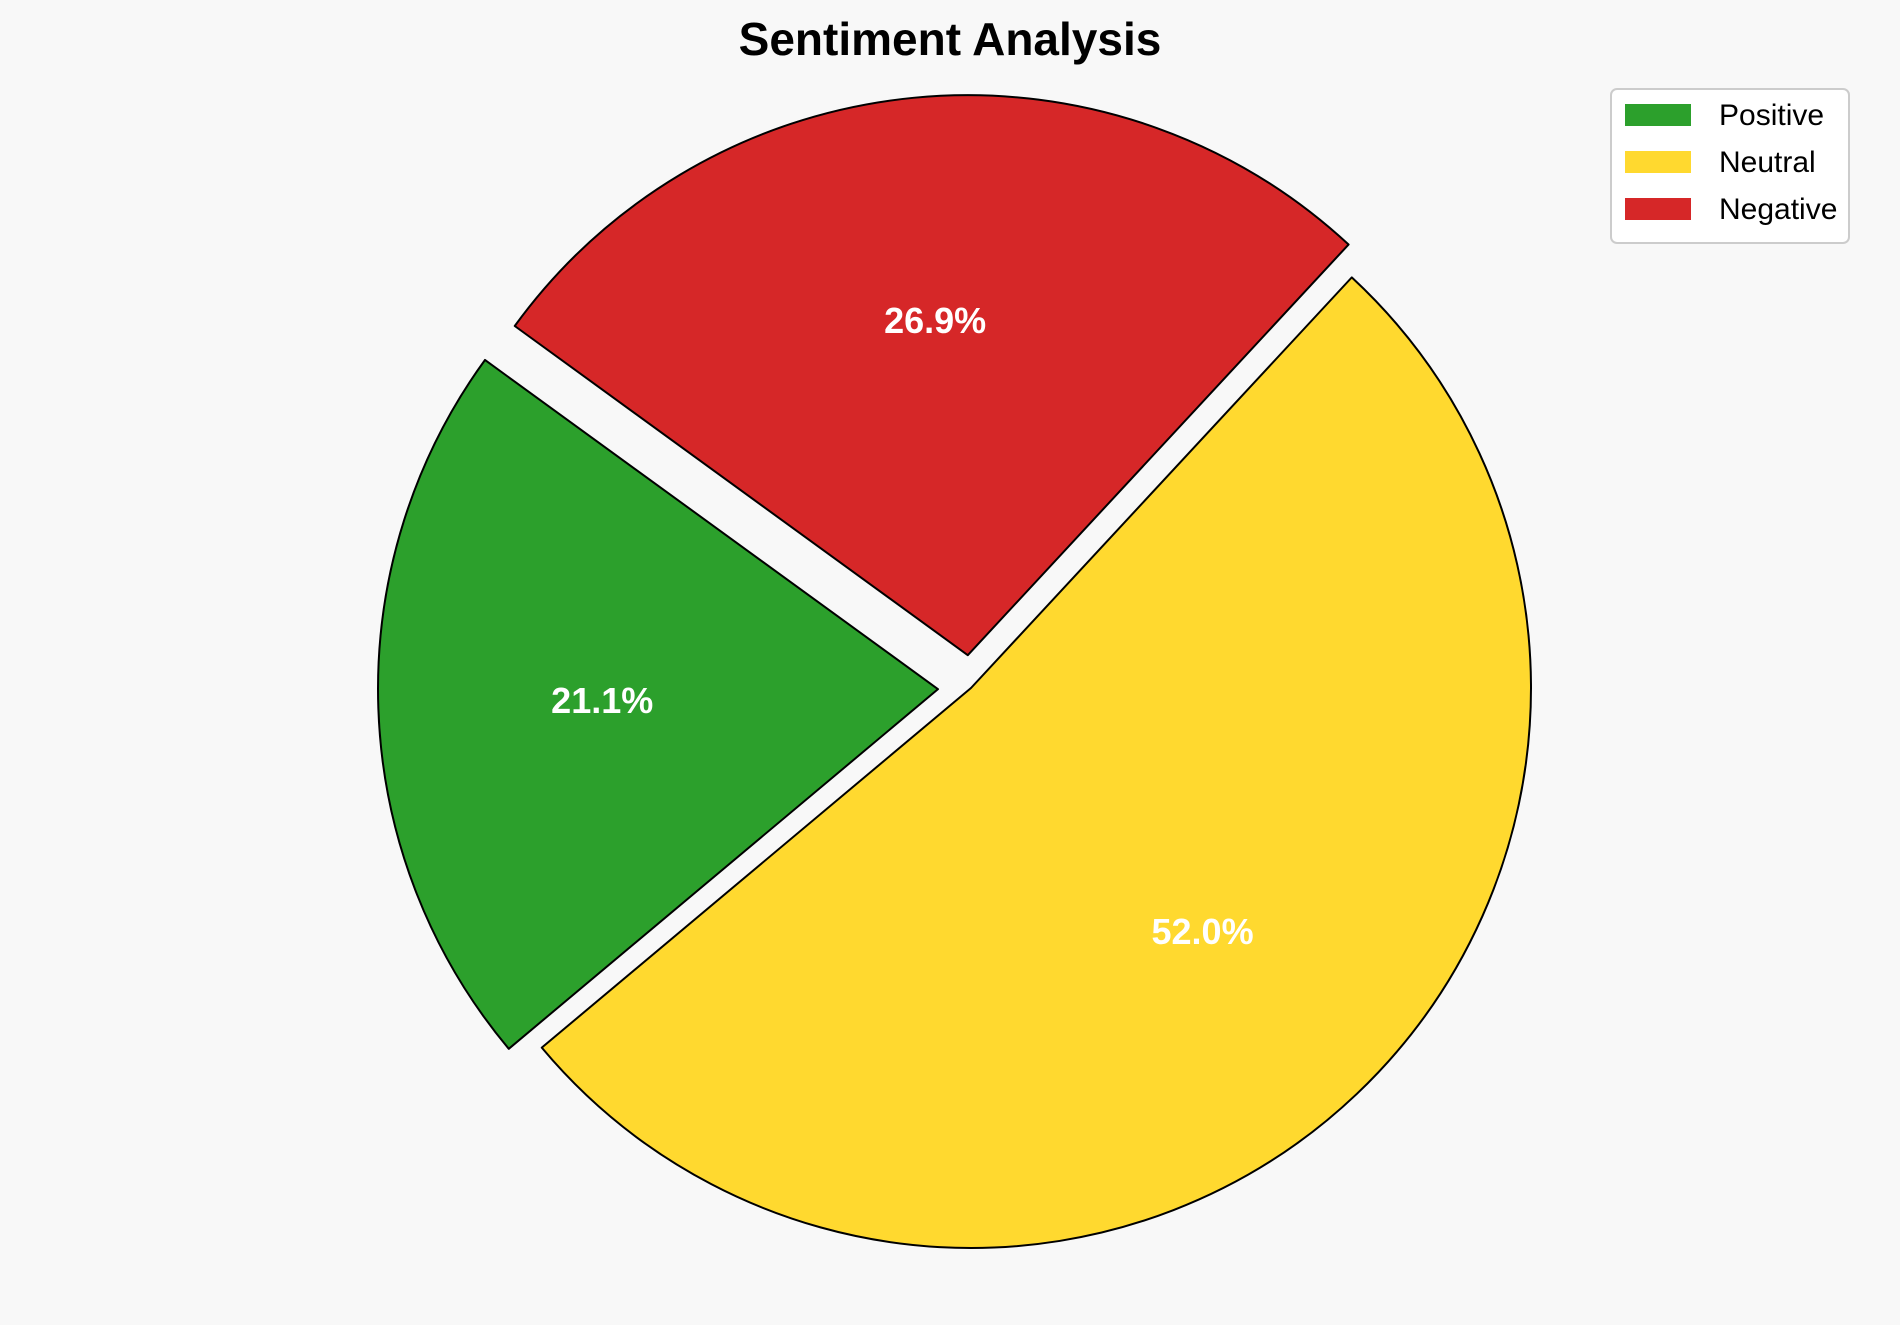 Image resolution: width=1900 pixels, height=1325 pixels. What do you see at coordinates (1658, 209) in the screenshot?
I see `legend-swatch-negative` at bounding box center [1658, 209].